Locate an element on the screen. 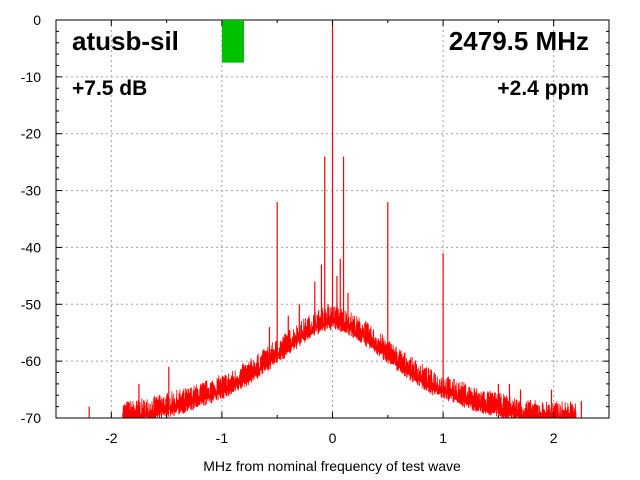 The width and height of the screenshot is (640, 480). y-tick-label: 0 is located at coordinates (37, 20).